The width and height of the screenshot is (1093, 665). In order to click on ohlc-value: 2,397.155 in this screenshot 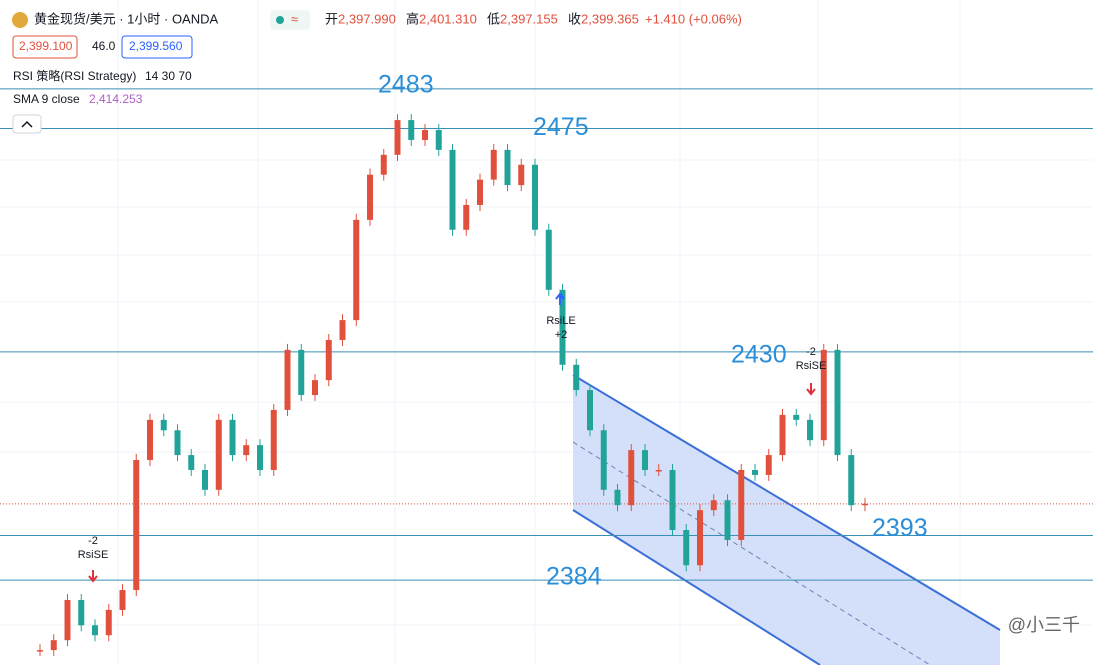, I will do `click(529, 18)`.